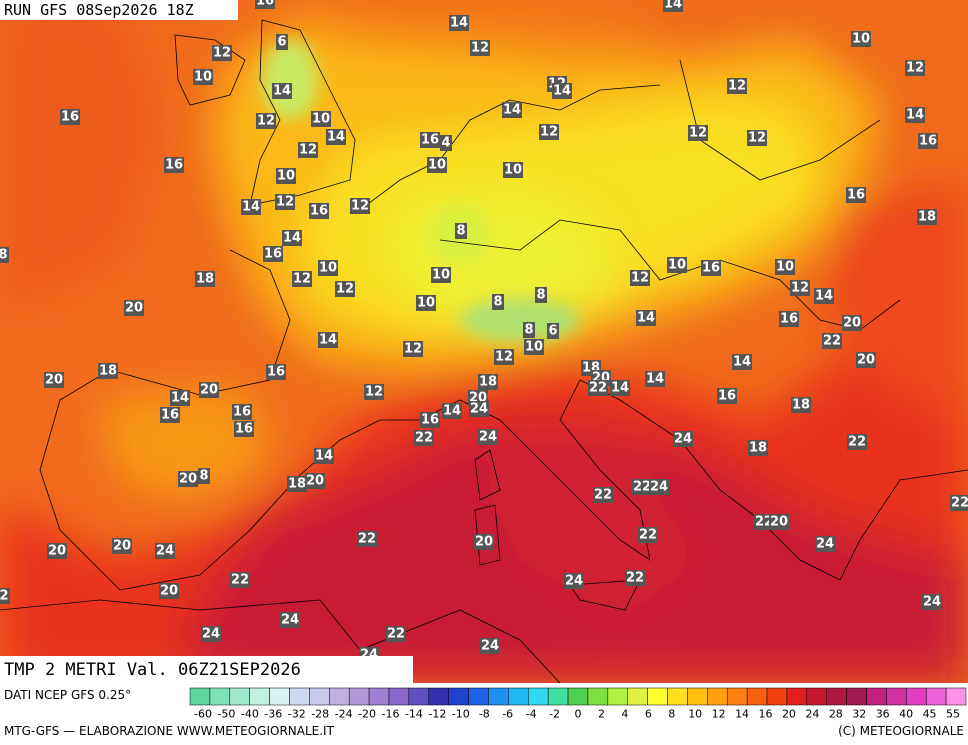  I want to click on station-value: 2, so click(4, 596).